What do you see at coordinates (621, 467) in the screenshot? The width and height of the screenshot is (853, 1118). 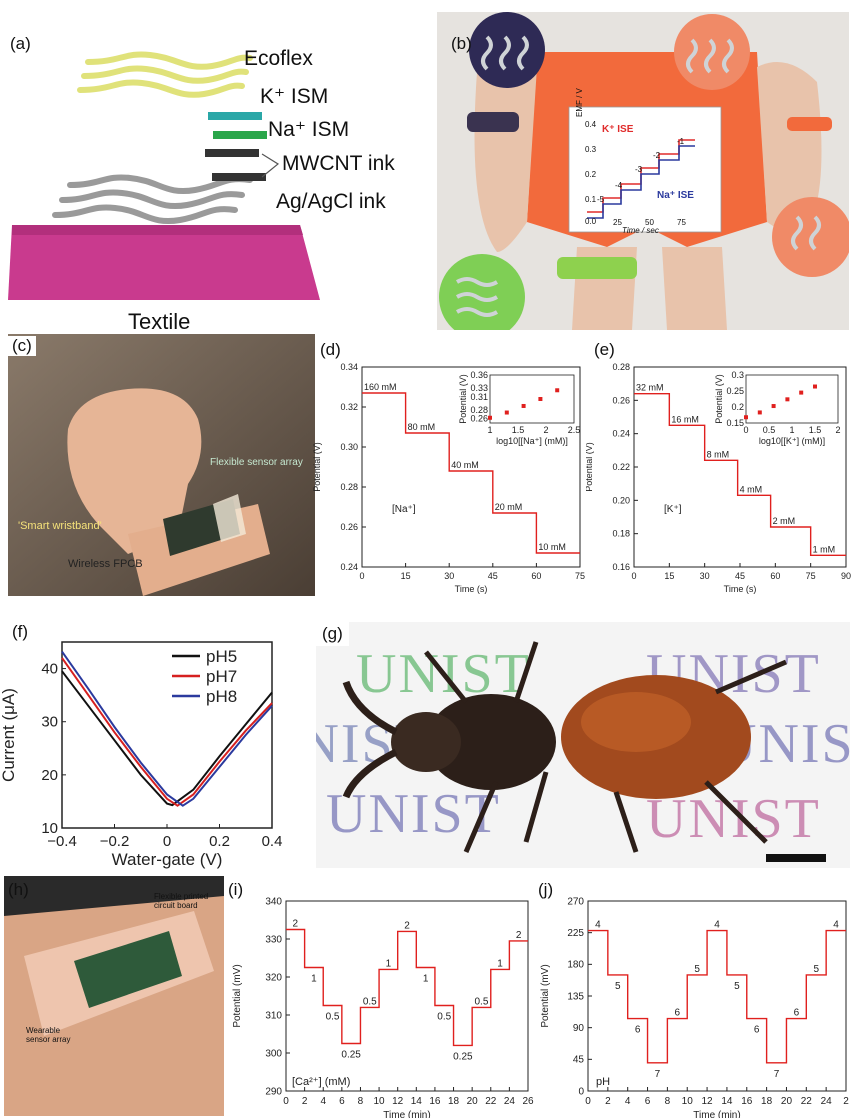 I see `y-tick-label: 0.22` at bounding box center [621, 467].